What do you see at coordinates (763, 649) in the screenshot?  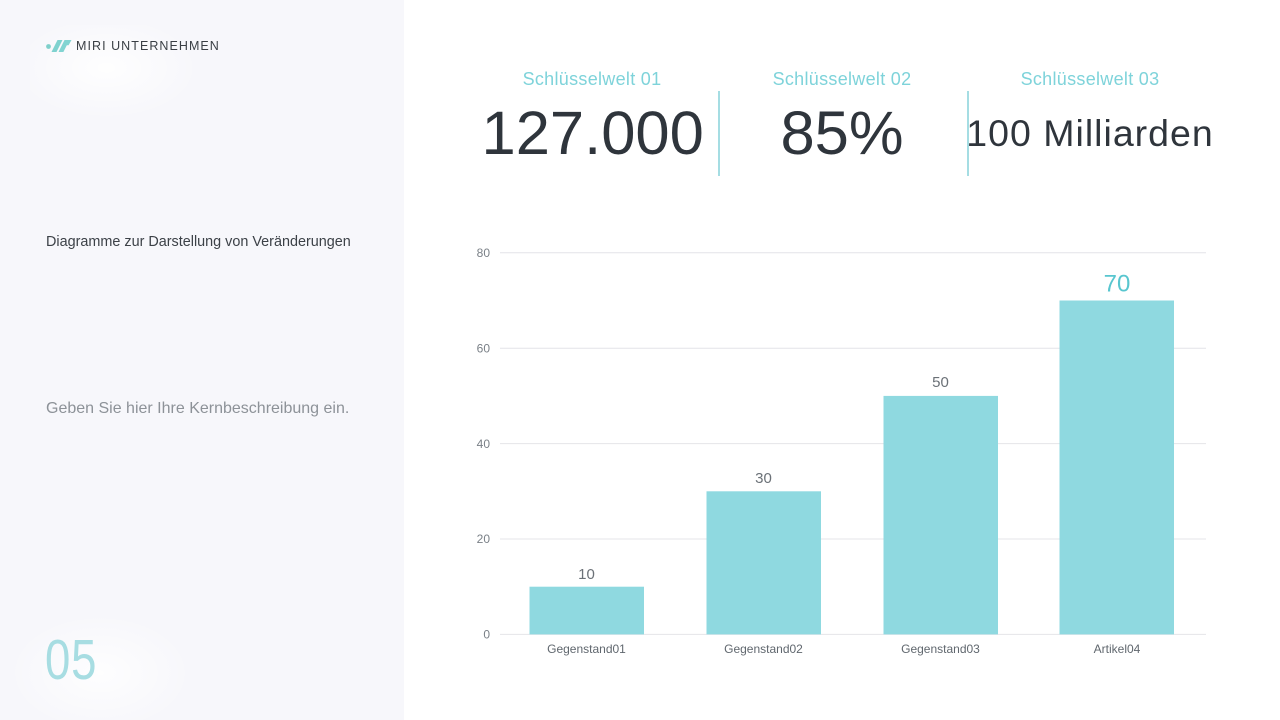 I see `svg-text: Gegenstand02` at bounding box center [763, 649].